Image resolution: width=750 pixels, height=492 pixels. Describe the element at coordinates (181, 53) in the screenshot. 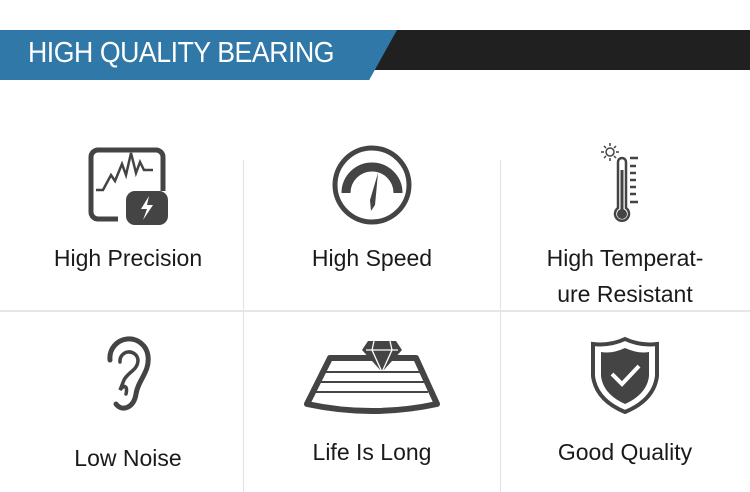

I see `header-title: HIGH QUALITY BEARING` at that location.